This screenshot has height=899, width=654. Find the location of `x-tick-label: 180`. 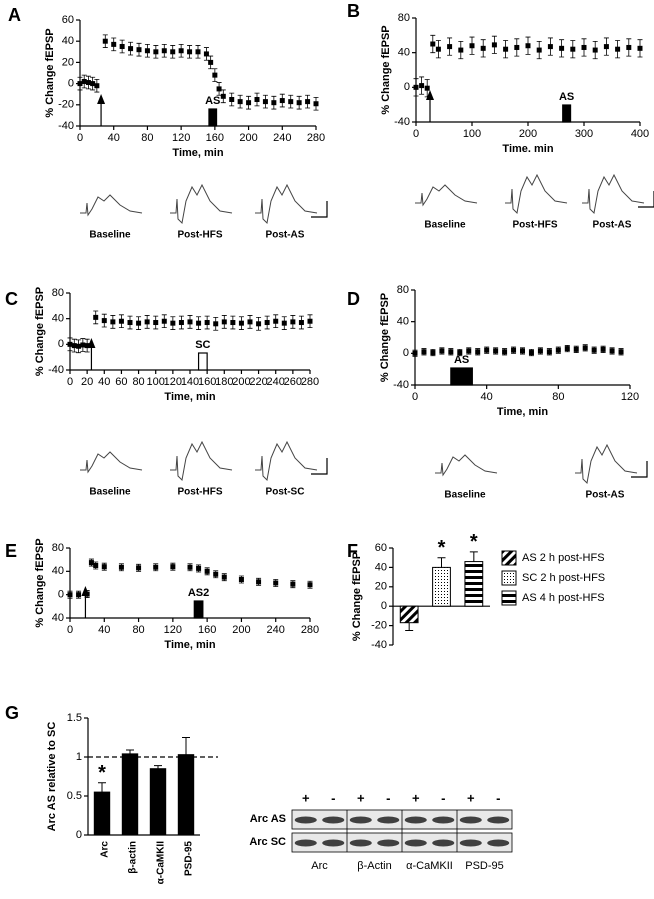

x-tick-label: 180 is located at coordinates (224, 382).